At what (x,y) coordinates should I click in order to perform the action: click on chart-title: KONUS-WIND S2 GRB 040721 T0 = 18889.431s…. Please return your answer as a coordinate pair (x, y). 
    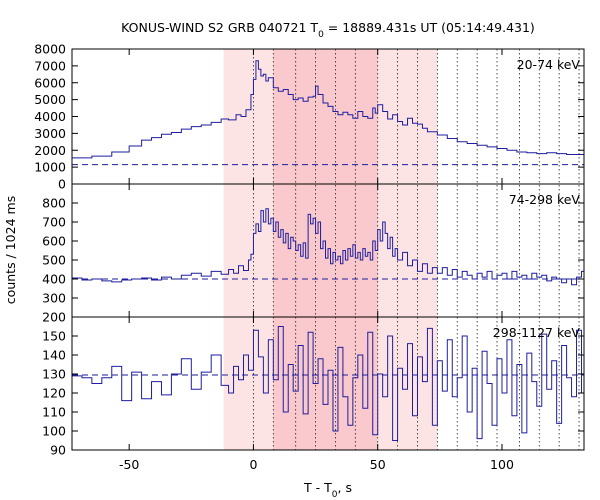
    Looking at the image, I should click on (328, 30).